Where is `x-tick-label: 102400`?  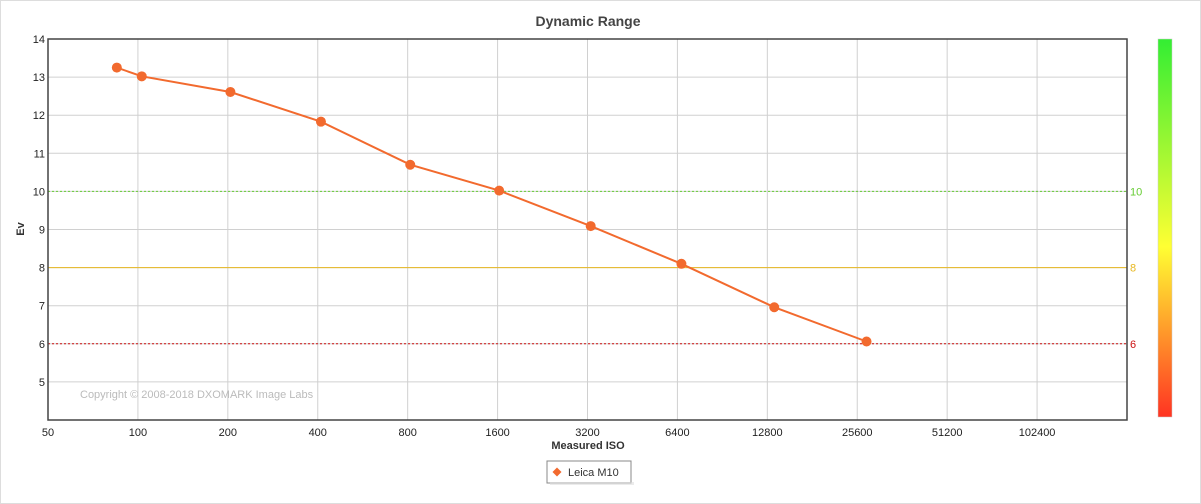
x-tick-label: 102400 is located at coordinates (1037, 433).